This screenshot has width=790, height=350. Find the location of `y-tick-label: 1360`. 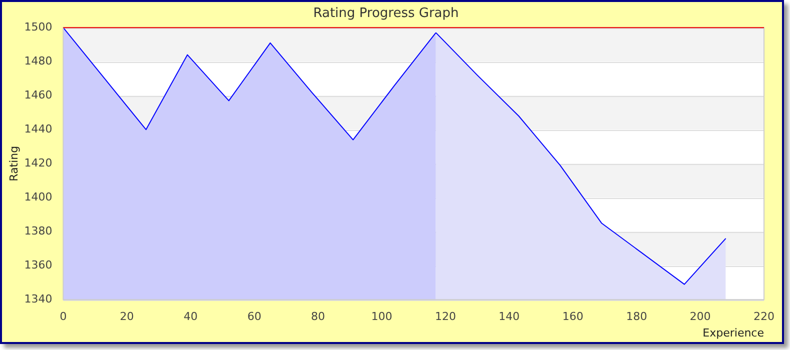

y-tick-label: 1360 is located at coordinates (38, 265).